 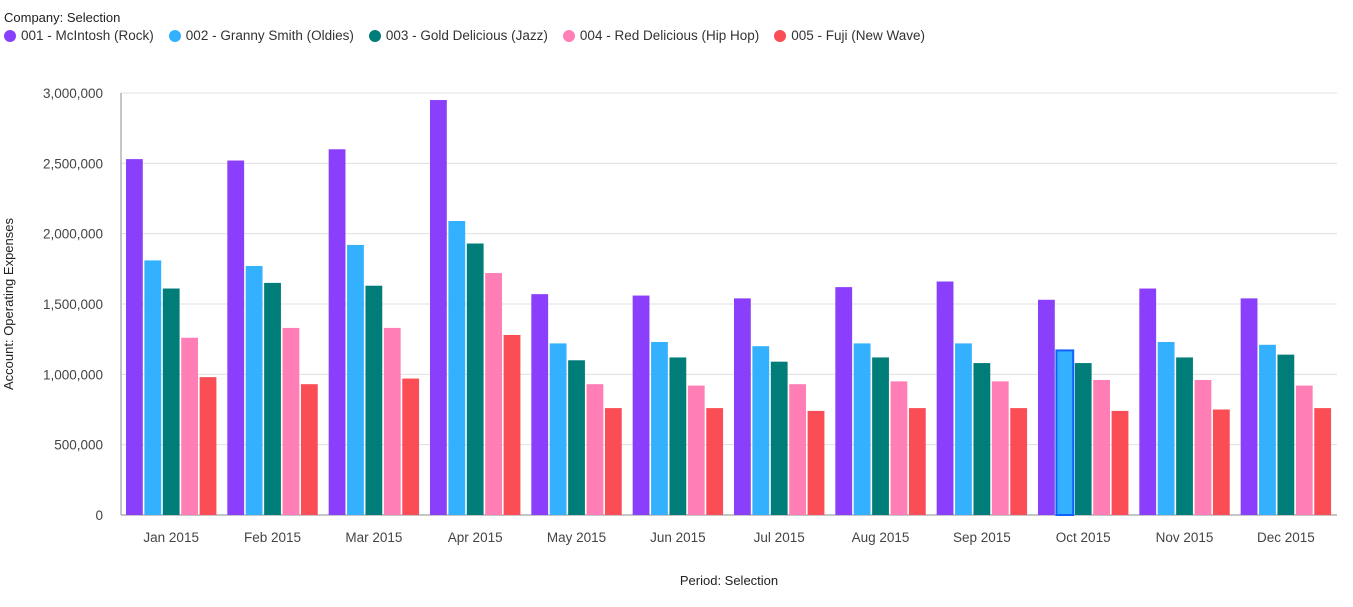 I want to click on x-tick-label: Mar 2015, so click(x=373, y=537).